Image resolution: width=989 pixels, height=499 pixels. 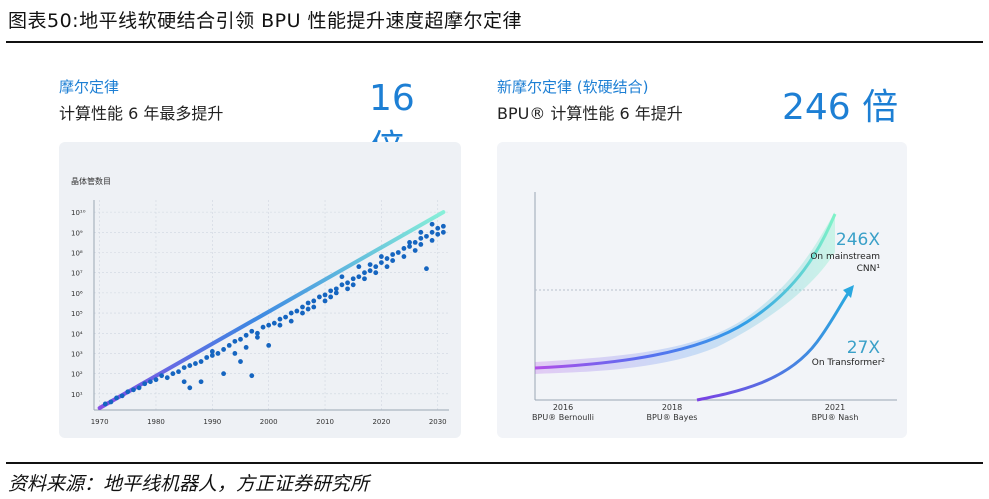 What do you see at coordinates (672, 417) in the screenshot?
I see `x-sub-bayes: BPU® Bayes` at bounding box center [672, 417].